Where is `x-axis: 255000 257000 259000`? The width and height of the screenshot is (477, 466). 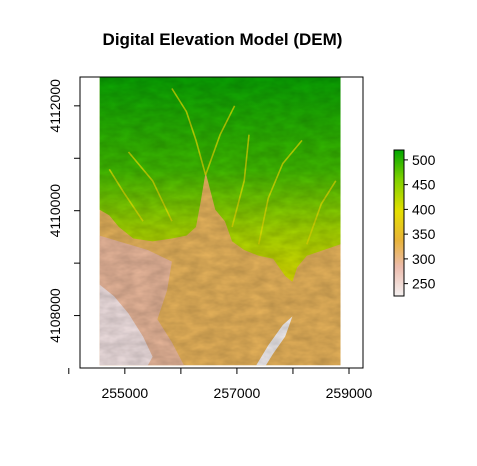
x-axis: 255000 257000 259000 is located at coordinates (220, 384).